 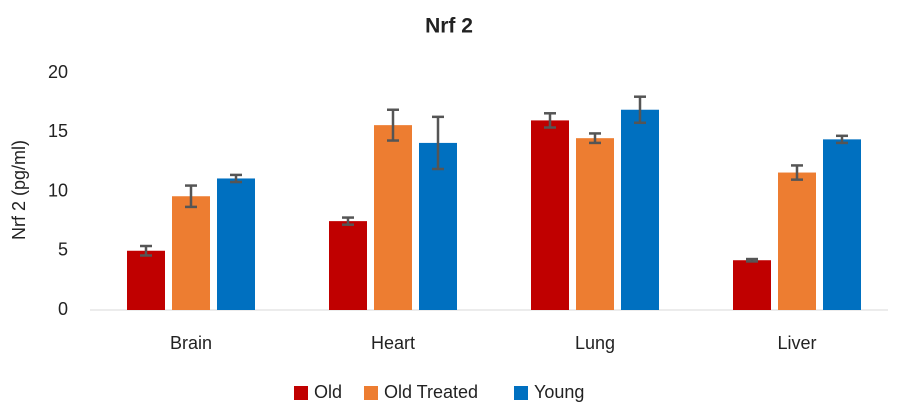 What do you see at coordinates (58, 131) in the screenshot?
I see `y-tick-label: 15` at bounding box center [58, 131].